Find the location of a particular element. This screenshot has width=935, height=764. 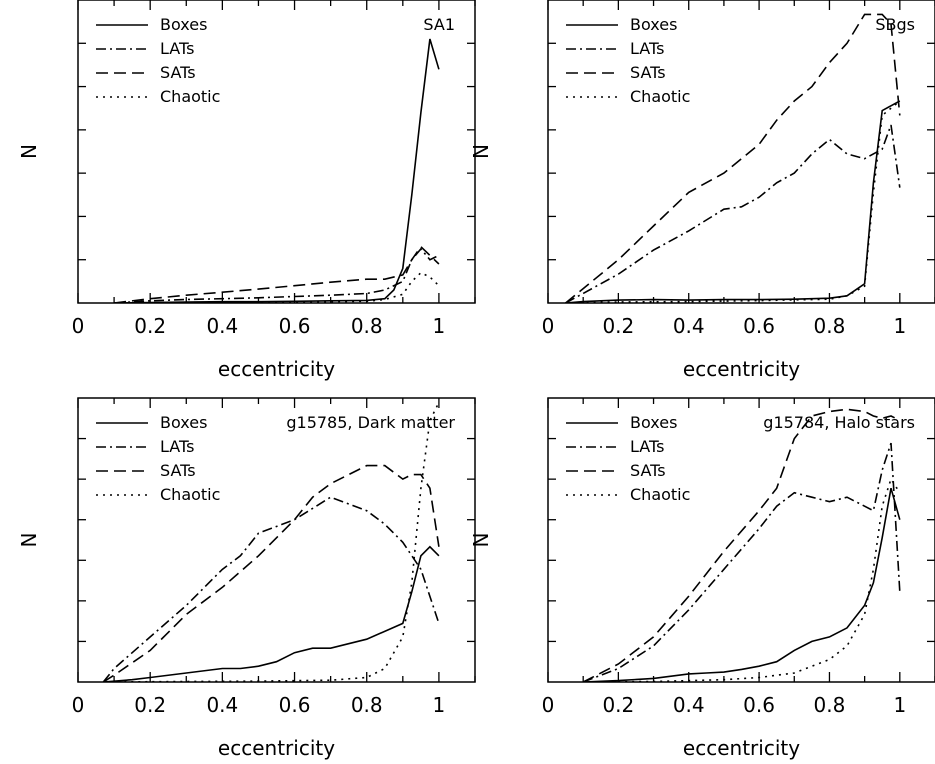

panel-title: g15785, Dark matter is located at coordinates (370, 422).